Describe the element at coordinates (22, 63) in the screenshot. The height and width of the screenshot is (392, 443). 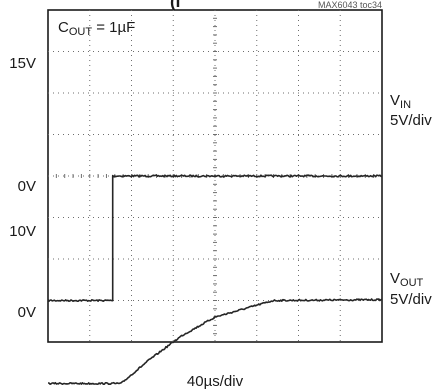
I see `vin-tick-15v: 15V` at that location.